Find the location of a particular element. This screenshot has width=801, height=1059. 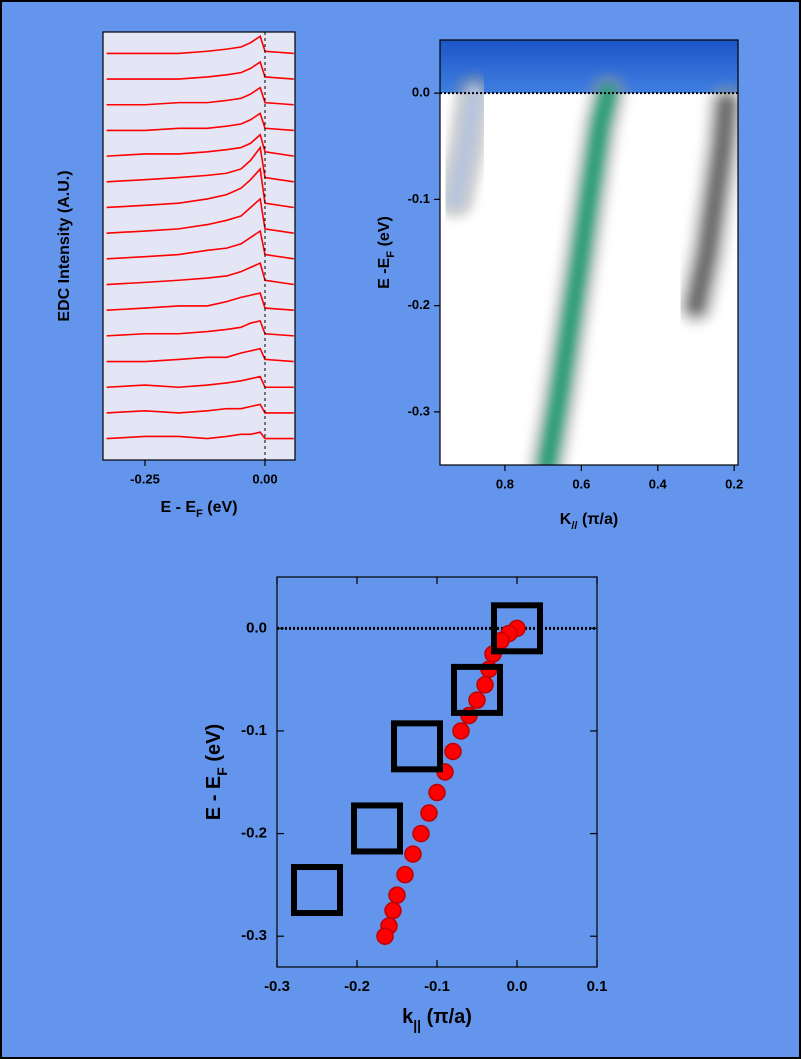

x-tick-label: -0.2 is located at coordinates (357, 986).